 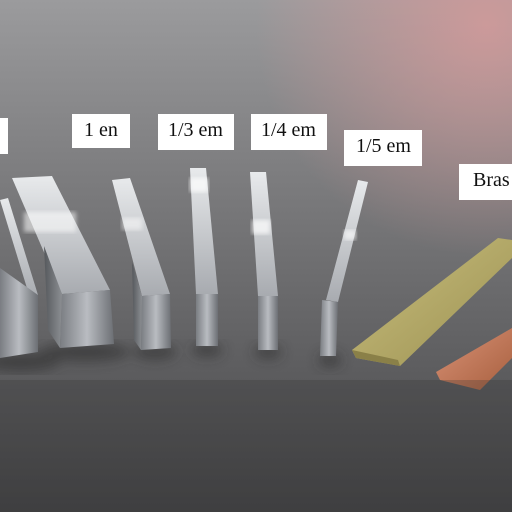 What do you see at coordinates (383, 148) in the screenshot?
I see `label-1-5-em: 1/5 em` at bounding box center [383, 148].